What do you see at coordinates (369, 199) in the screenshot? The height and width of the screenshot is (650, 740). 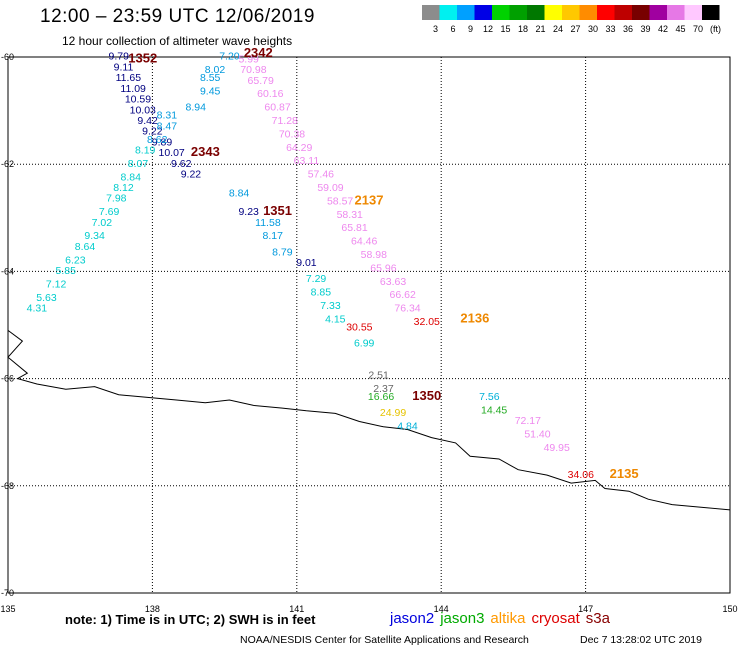 I see `pass-label: 2137` at bounding box center [369, 199].